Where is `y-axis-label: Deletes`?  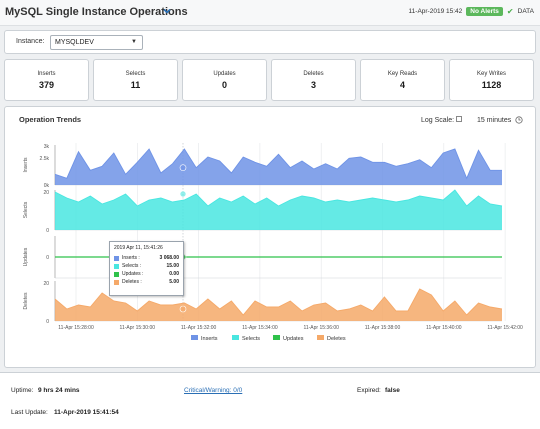 y-axis-label: Deletes is located at coordinates (26, 300).